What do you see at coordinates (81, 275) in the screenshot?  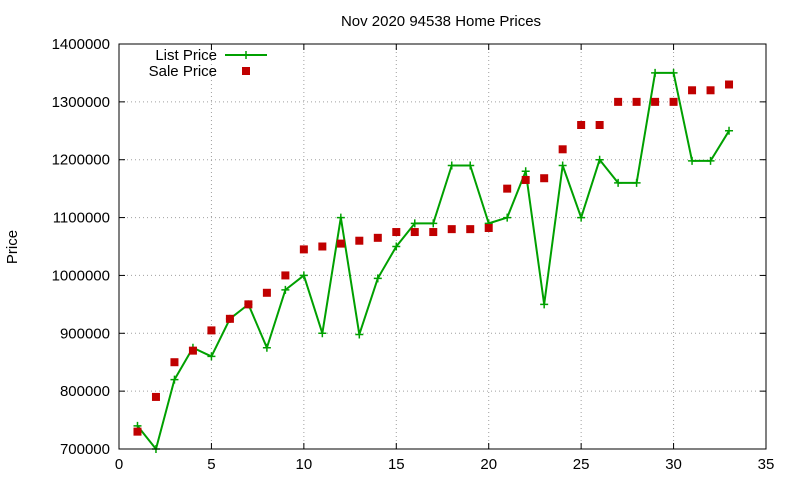 I see `y-tick-label: 1000000` at bounding box center [81, 275].